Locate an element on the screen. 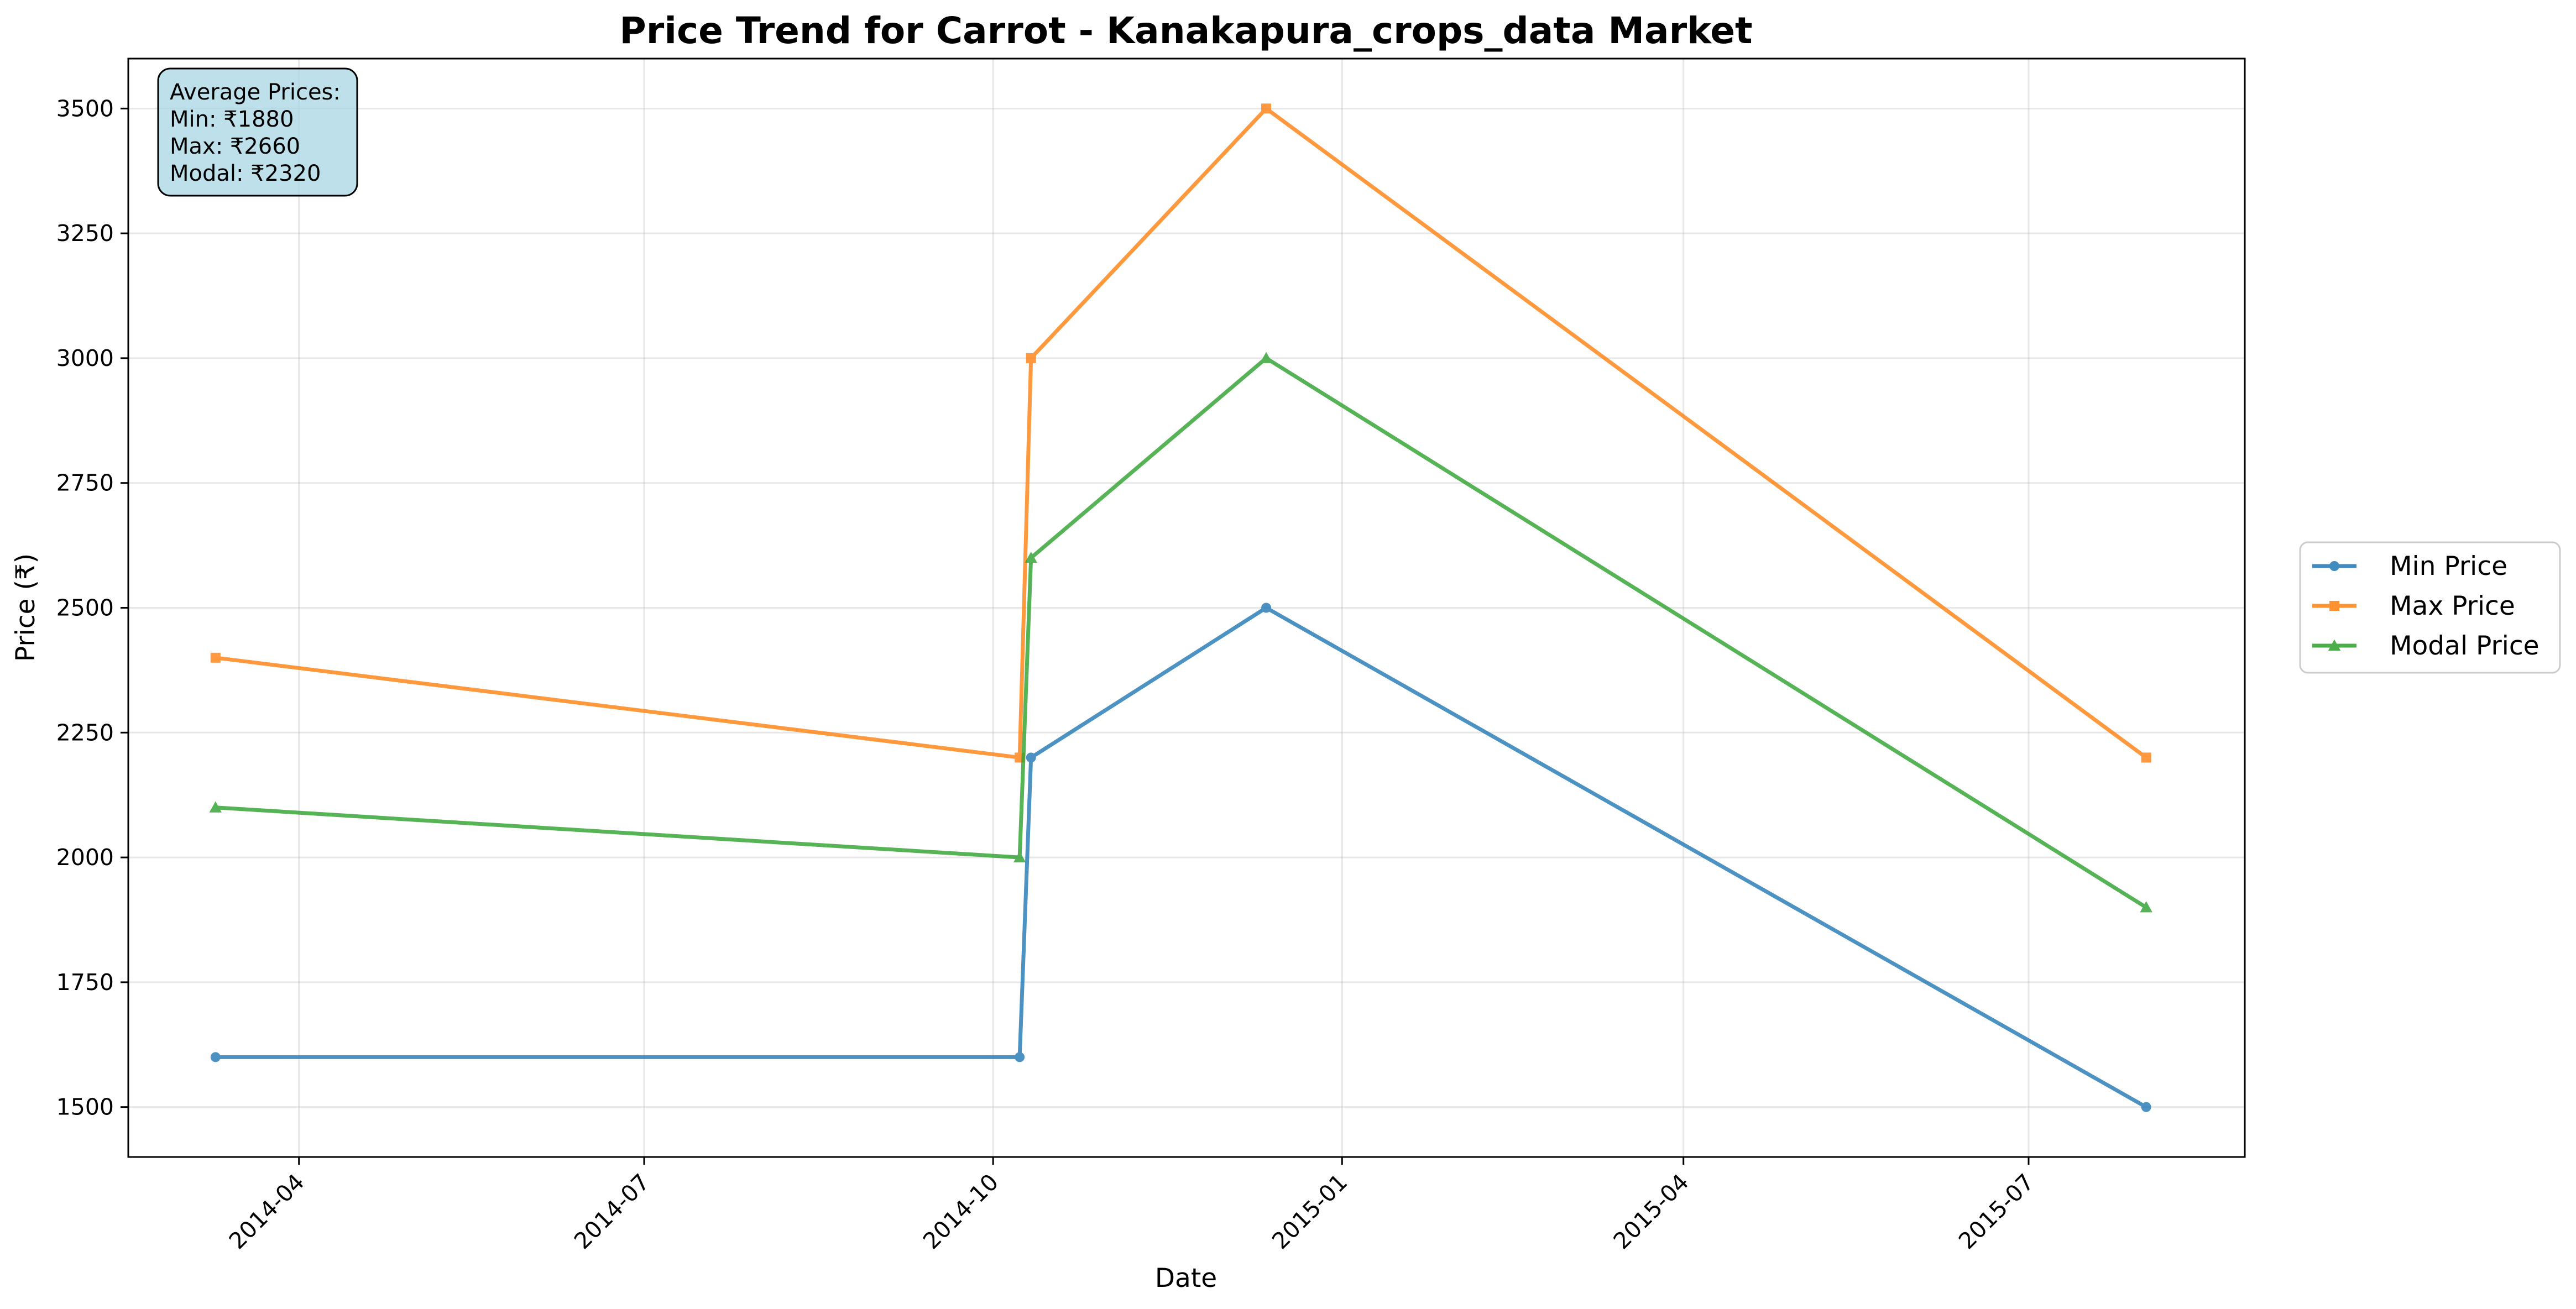  y-tick-label: 3500 is located at coordinates (85, 108).